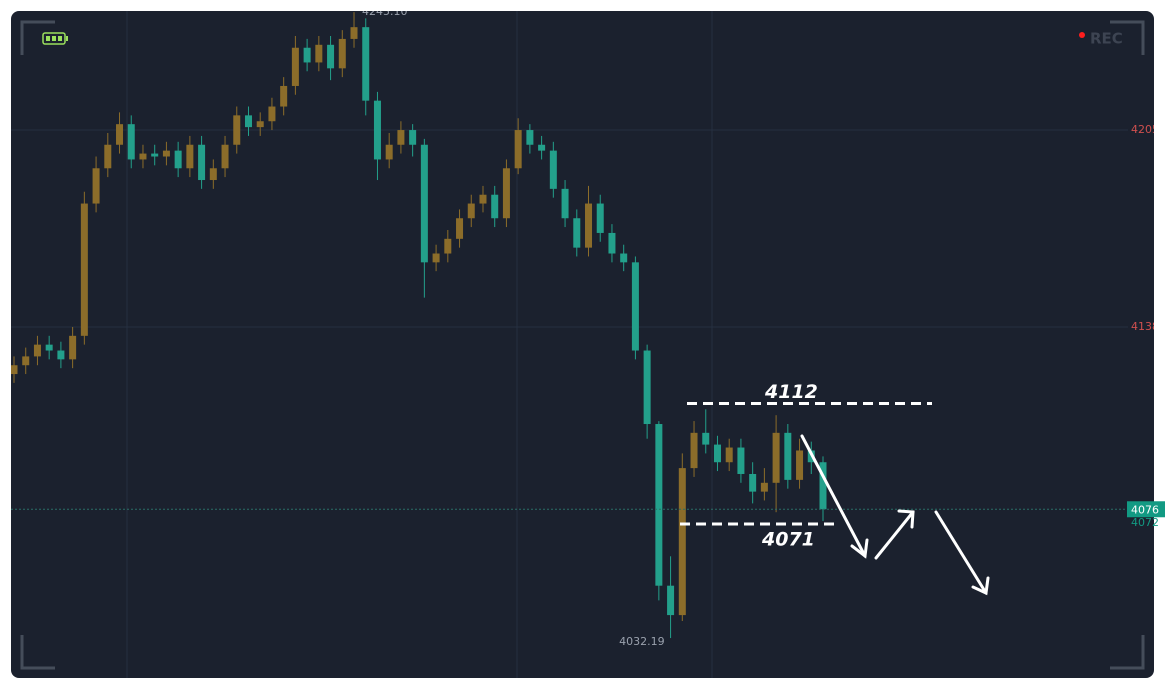  What do you see at coordinates (55, 38) in the screenshot?
I see `battery-icon` at bounding box center [55, 38].